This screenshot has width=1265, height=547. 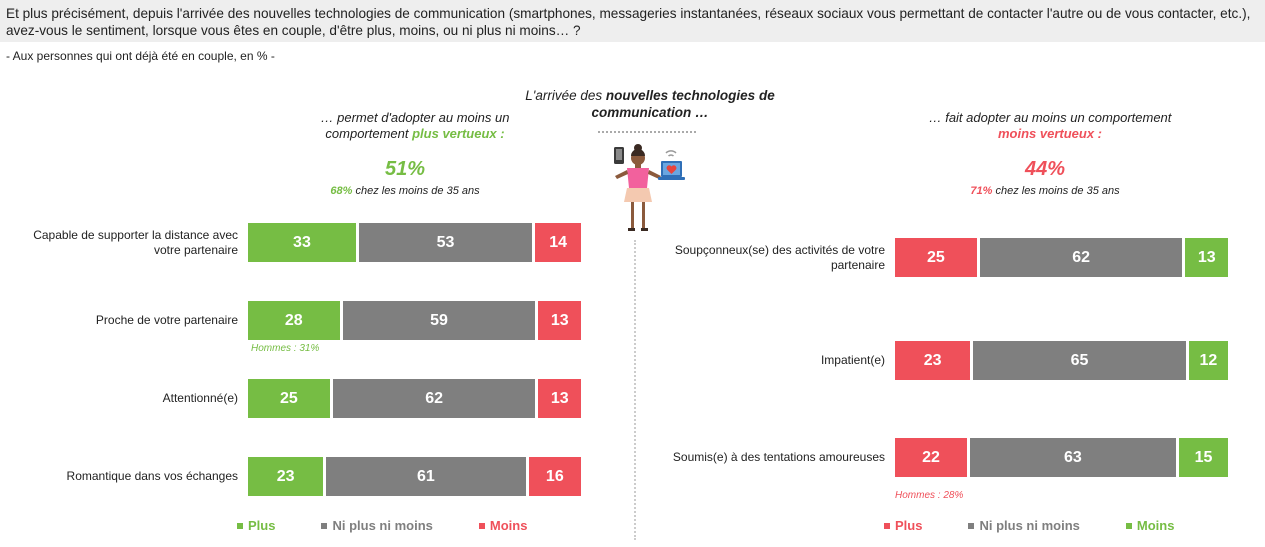 What do you see at coordinates (439, 320) in the screenshot?
I see `bar-segment: 59` at bounding box center [439, 320].